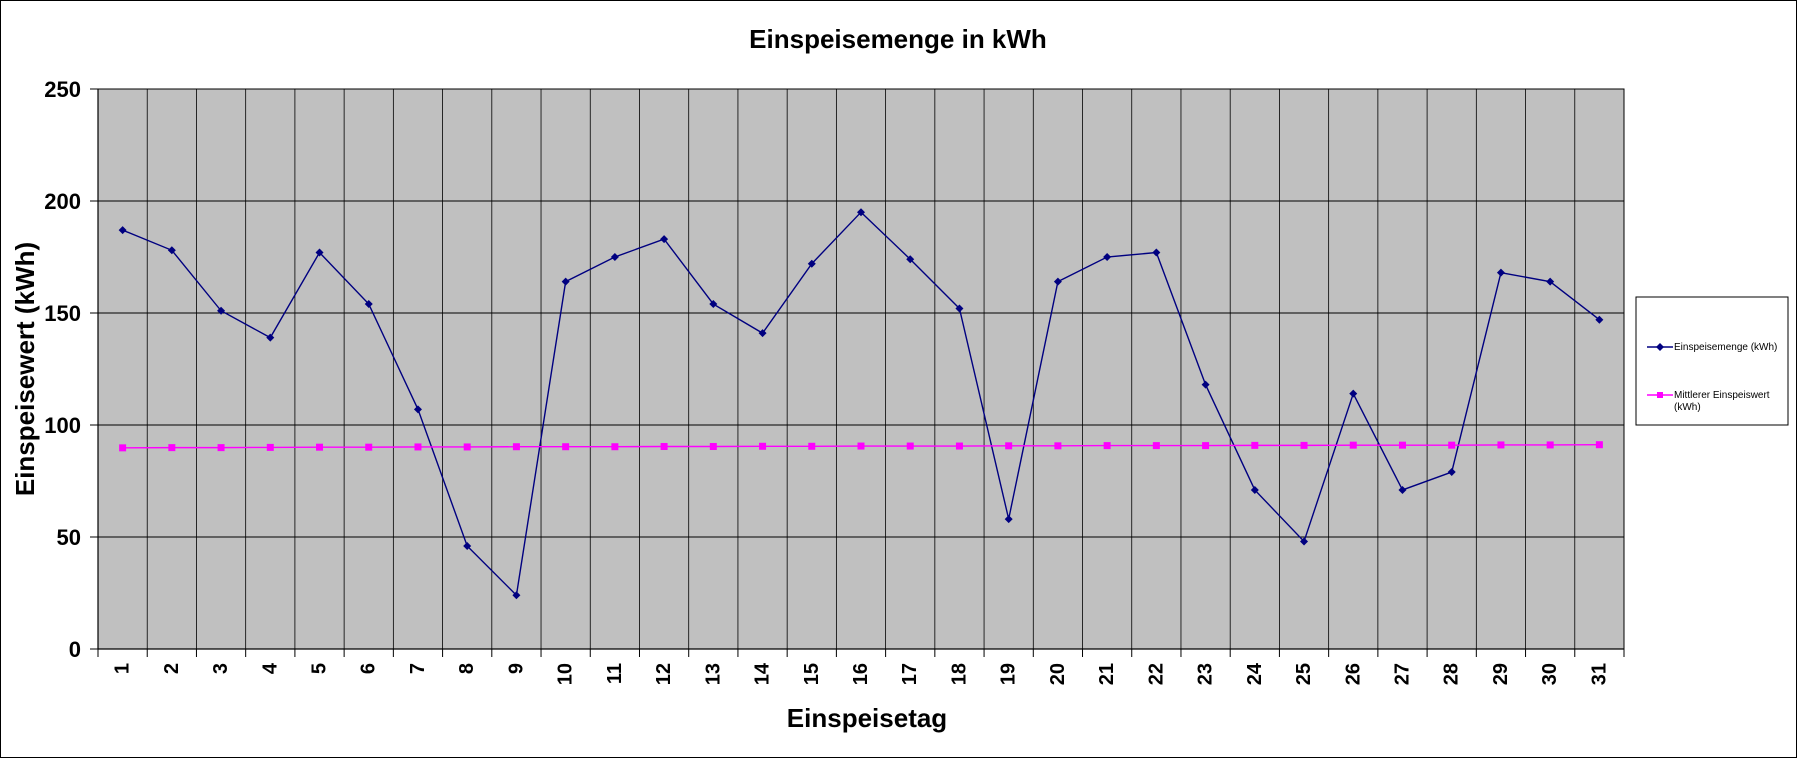 The height and width of the screenshot is (762, 1797). Describe the element at coordinates (763, 673) in the screenshot. I see `x-tick-label: 14` at that location.